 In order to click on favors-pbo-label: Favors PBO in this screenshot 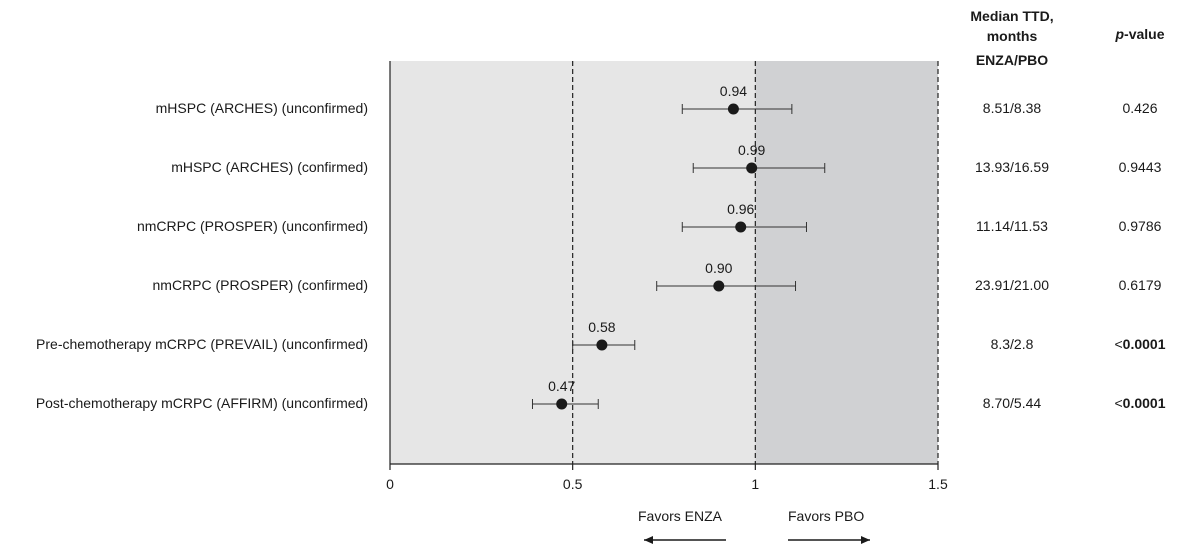, I will do `click(826, 516)`.